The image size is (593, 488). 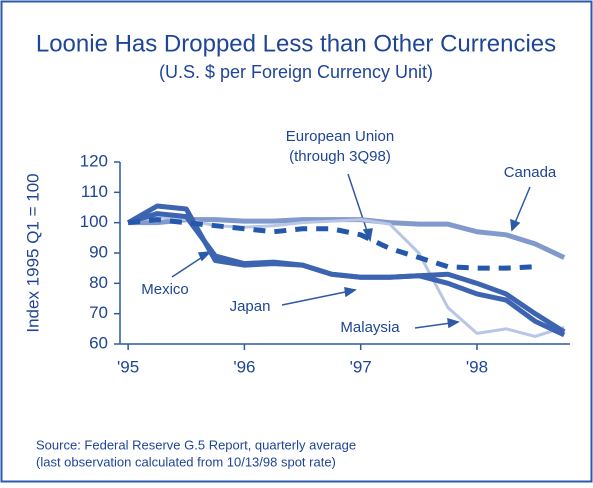 What do you see at coordinates (94, 191) in the screenshot?
I see `y-tick-label: 110` at bounding box center [94, 191].